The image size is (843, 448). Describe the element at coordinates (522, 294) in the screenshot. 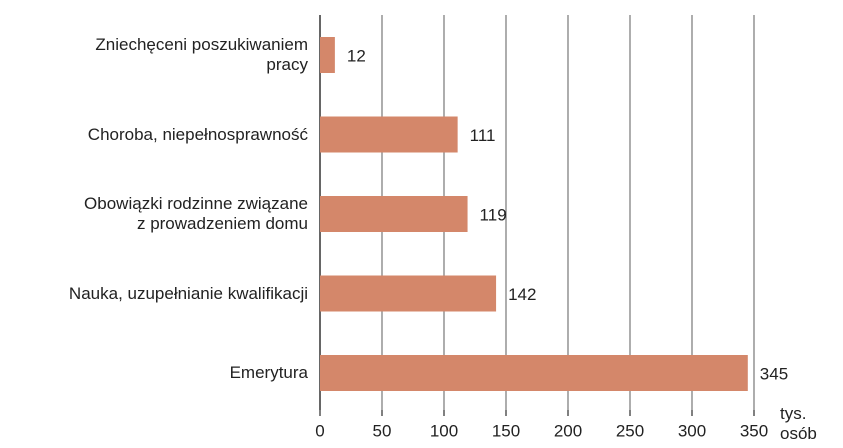

I see `value-label: 142` at that location.